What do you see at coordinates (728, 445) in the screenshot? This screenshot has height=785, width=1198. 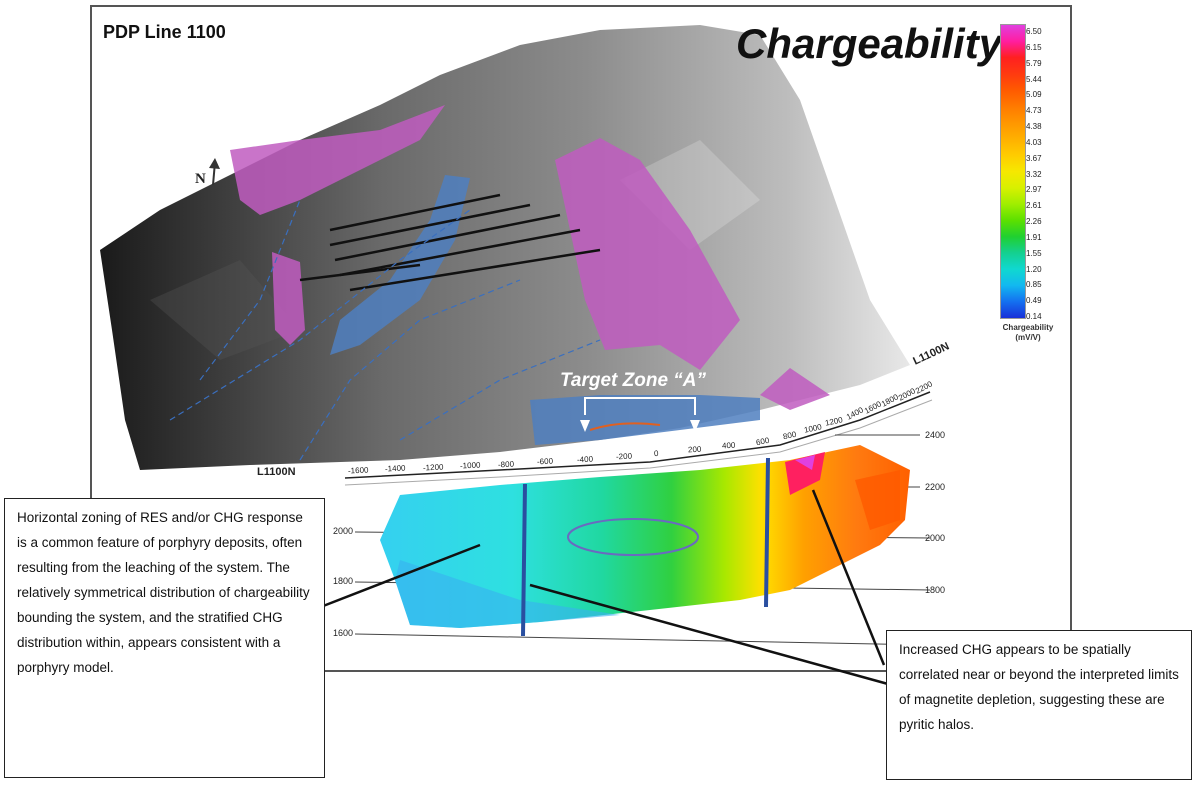 I see `station-label: 400` at bounding box center [728, 445].